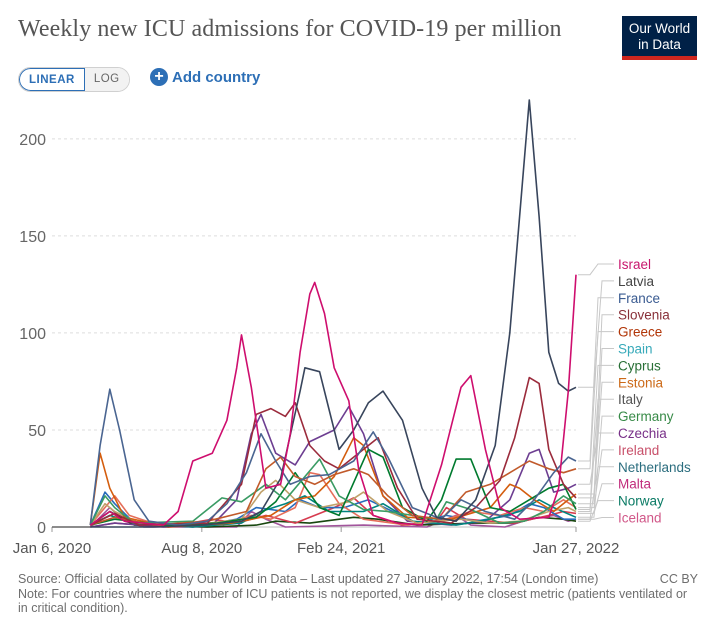  I want to click on linear-scale-button: LINEAR, so click(52, 79).